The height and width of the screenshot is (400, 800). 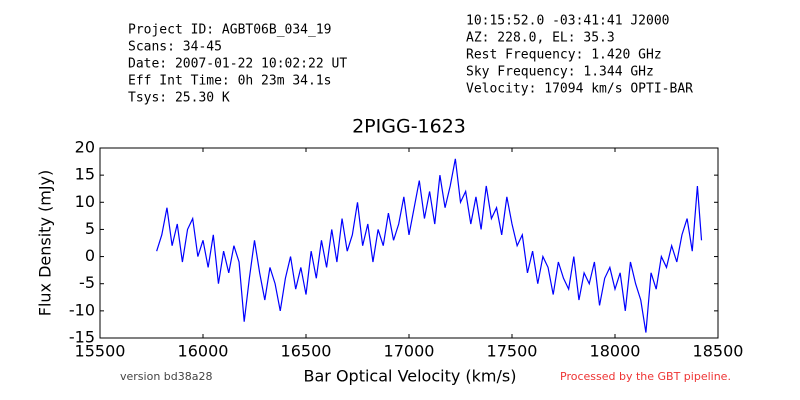 What do you see at coordinates (45, 243) in the screenshot?
I see `y-axis-label: Flux Density (mJy)` at bounding box center [45, 243].